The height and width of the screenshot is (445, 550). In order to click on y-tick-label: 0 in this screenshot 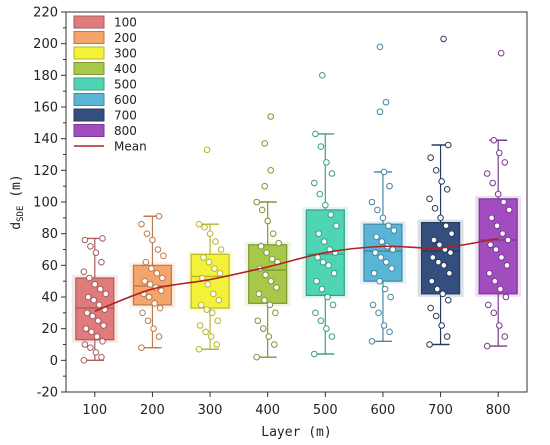, I will do `click(54, 361)`.